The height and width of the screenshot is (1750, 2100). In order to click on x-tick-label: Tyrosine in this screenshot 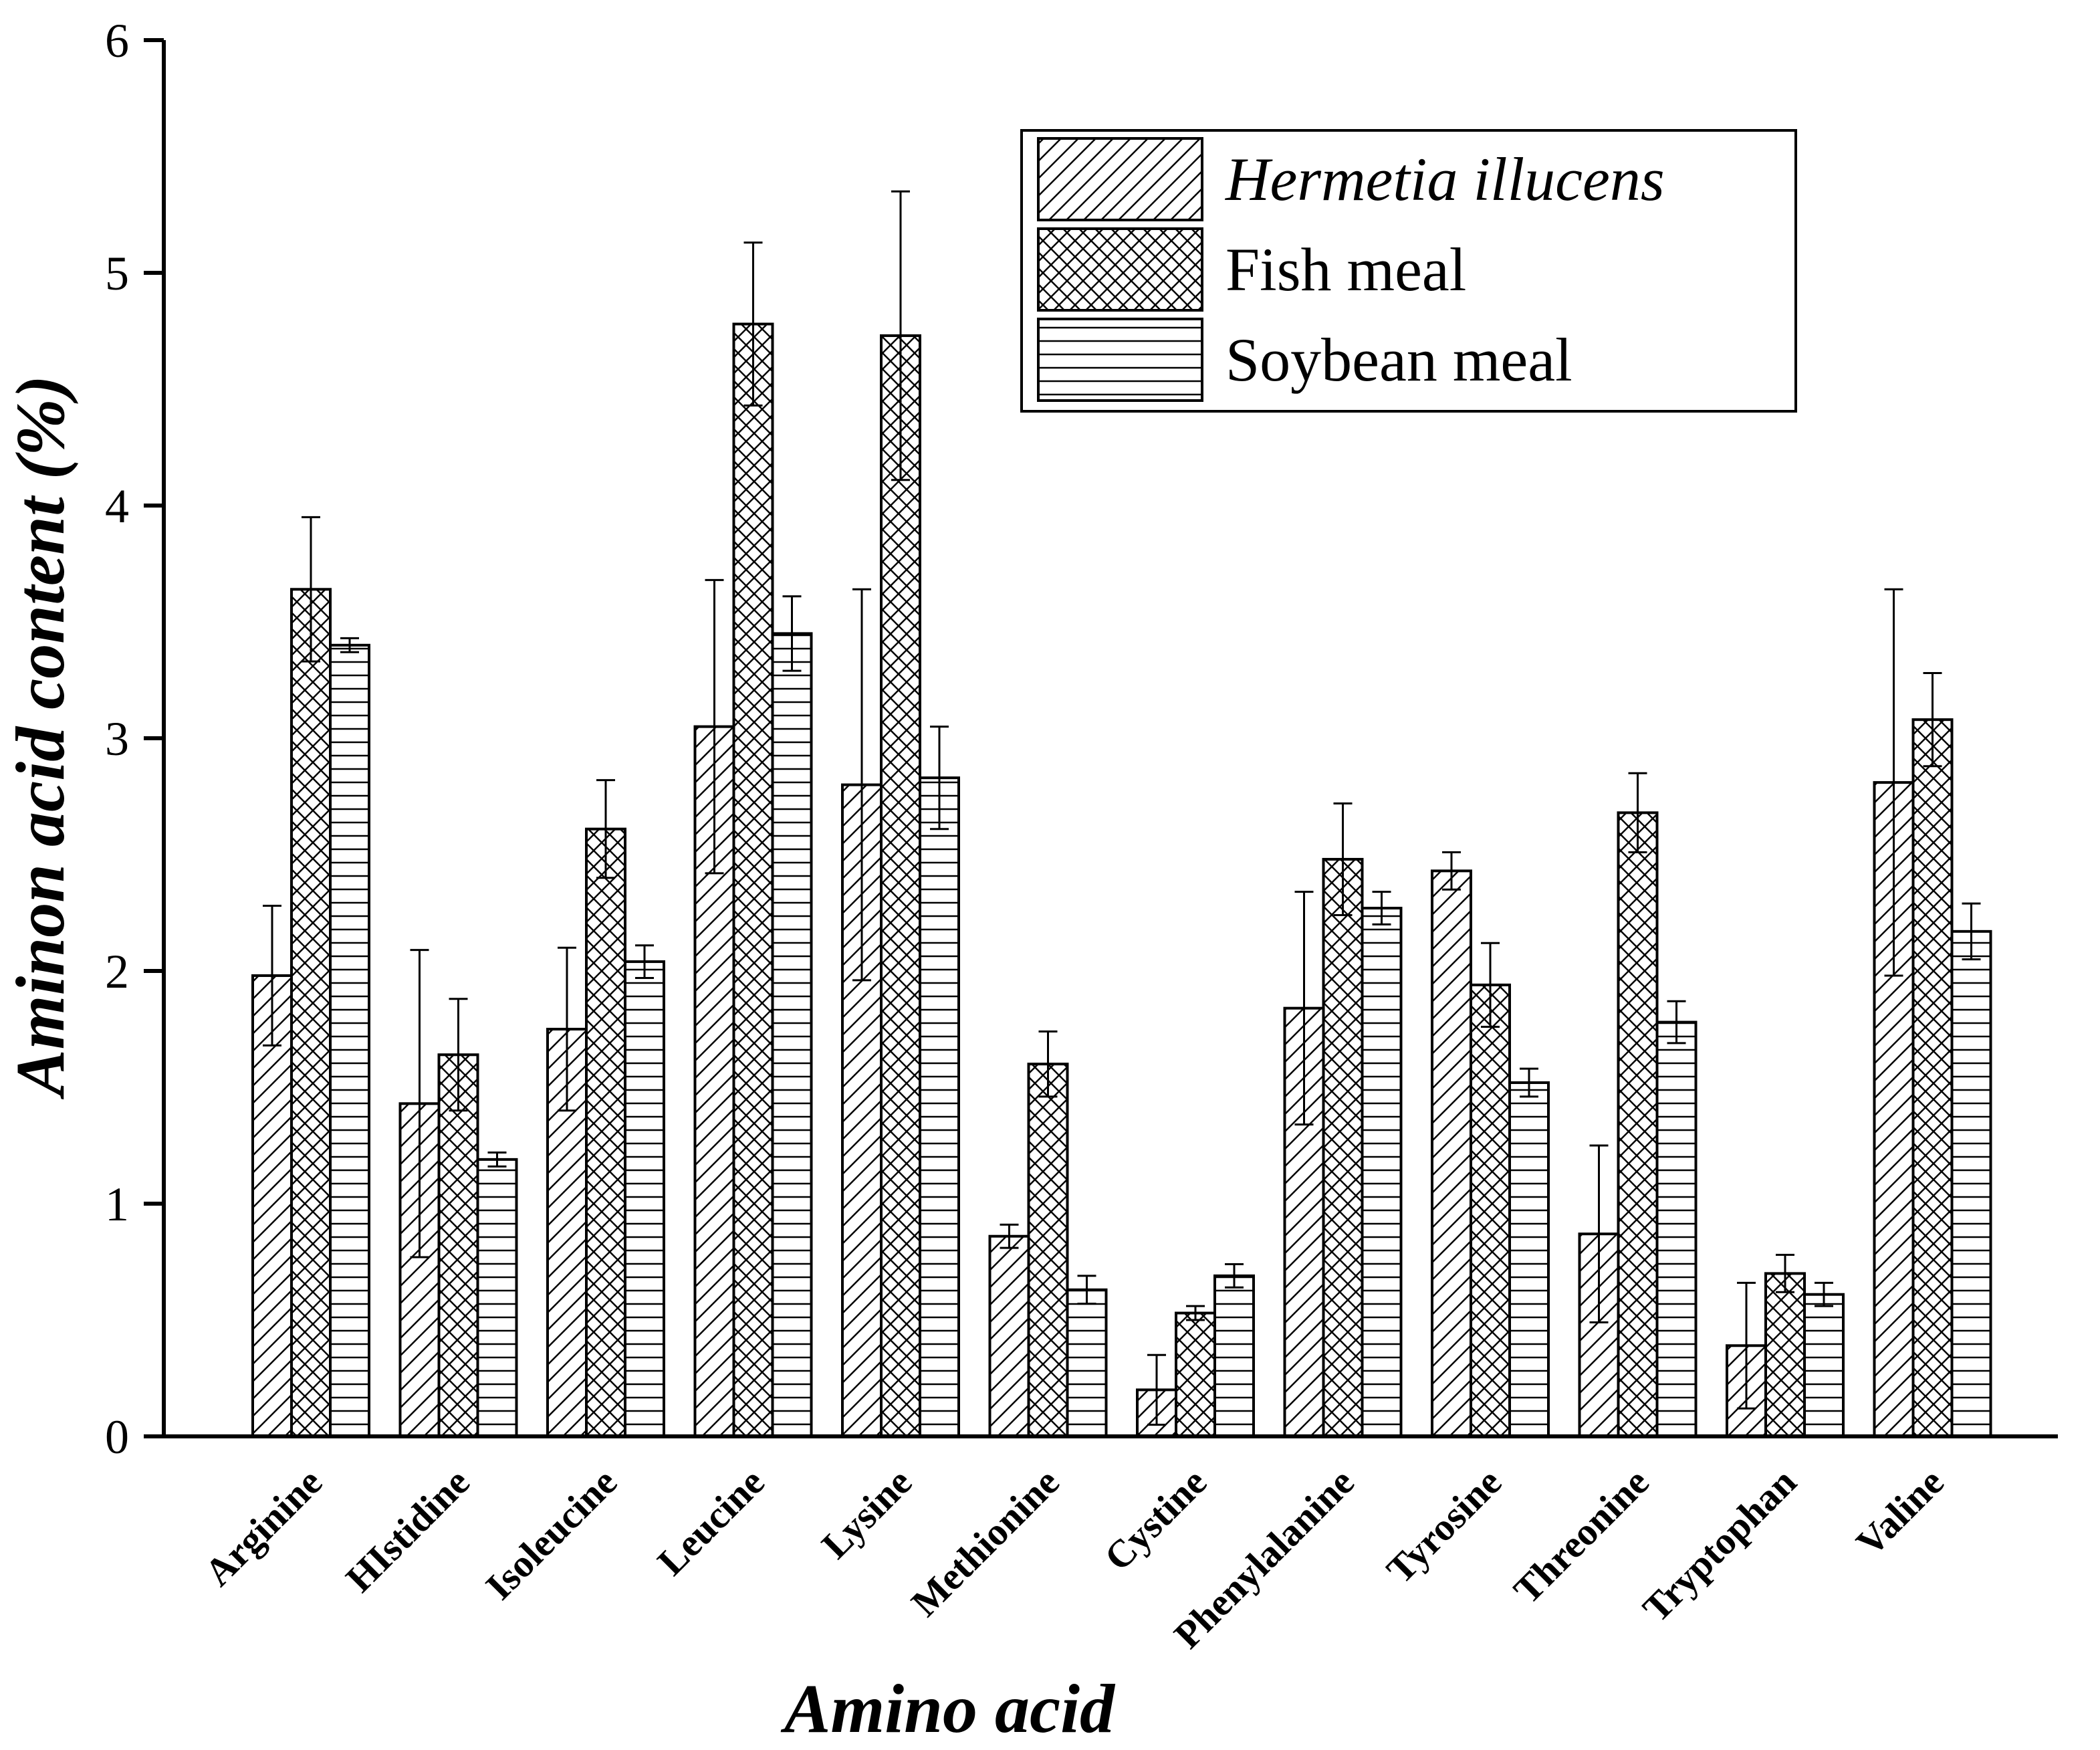, I will do `click(1444, 1526)`.